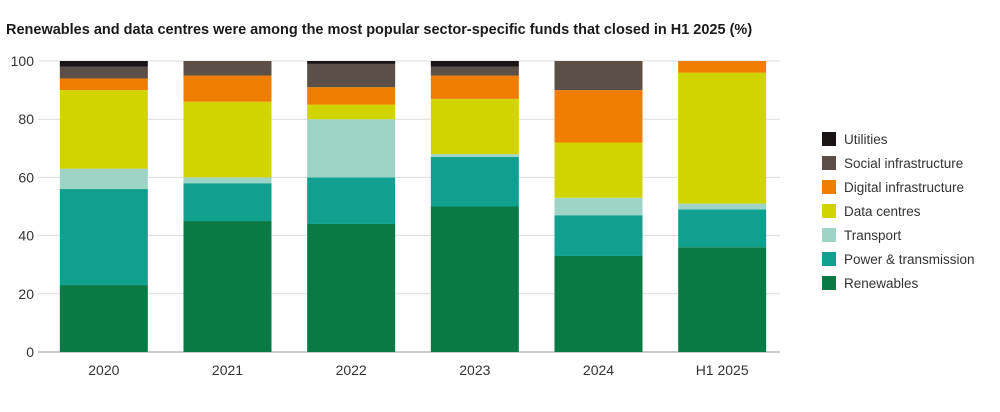 The height and width of the screenshot is (412, 1000). Describe the element at coordinates (866, 139) in the screenshot. I see `legend-label: Utilities` at that location.